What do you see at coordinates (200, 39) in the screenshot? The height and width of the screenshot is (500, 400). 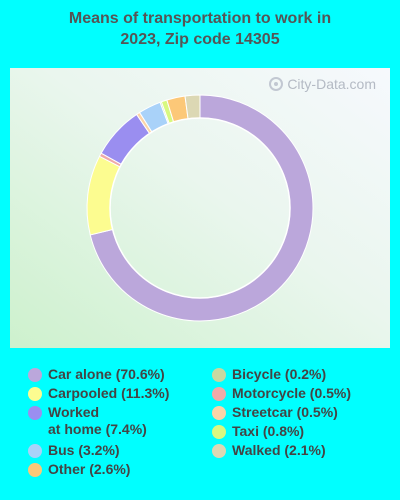 I see `chart-title-line2: 2023, Zip code 14305` at bounding box center [200, 39].